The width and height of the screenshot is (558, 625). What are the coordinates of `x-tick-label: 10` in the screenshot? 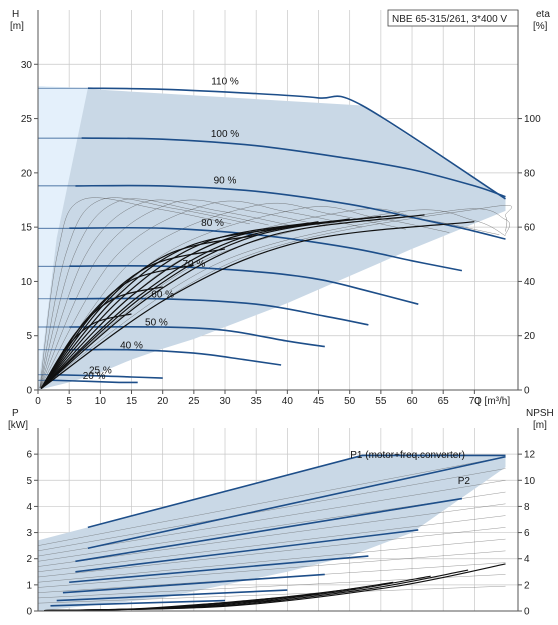 It's located at (101, 401).